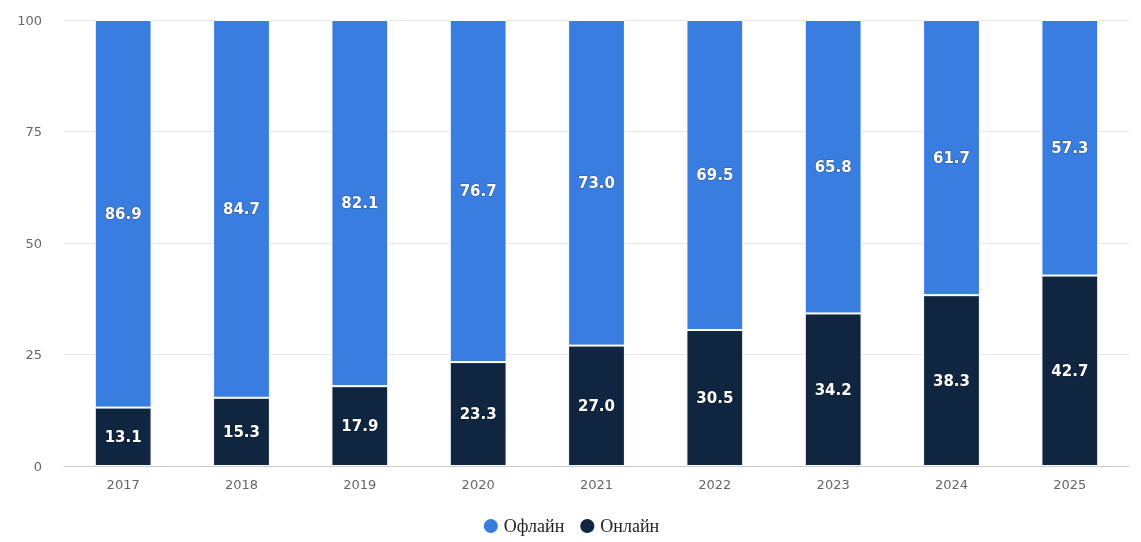 The image size is (1141, 542). I want to click on data-label: 30.5, so click(715, 397).